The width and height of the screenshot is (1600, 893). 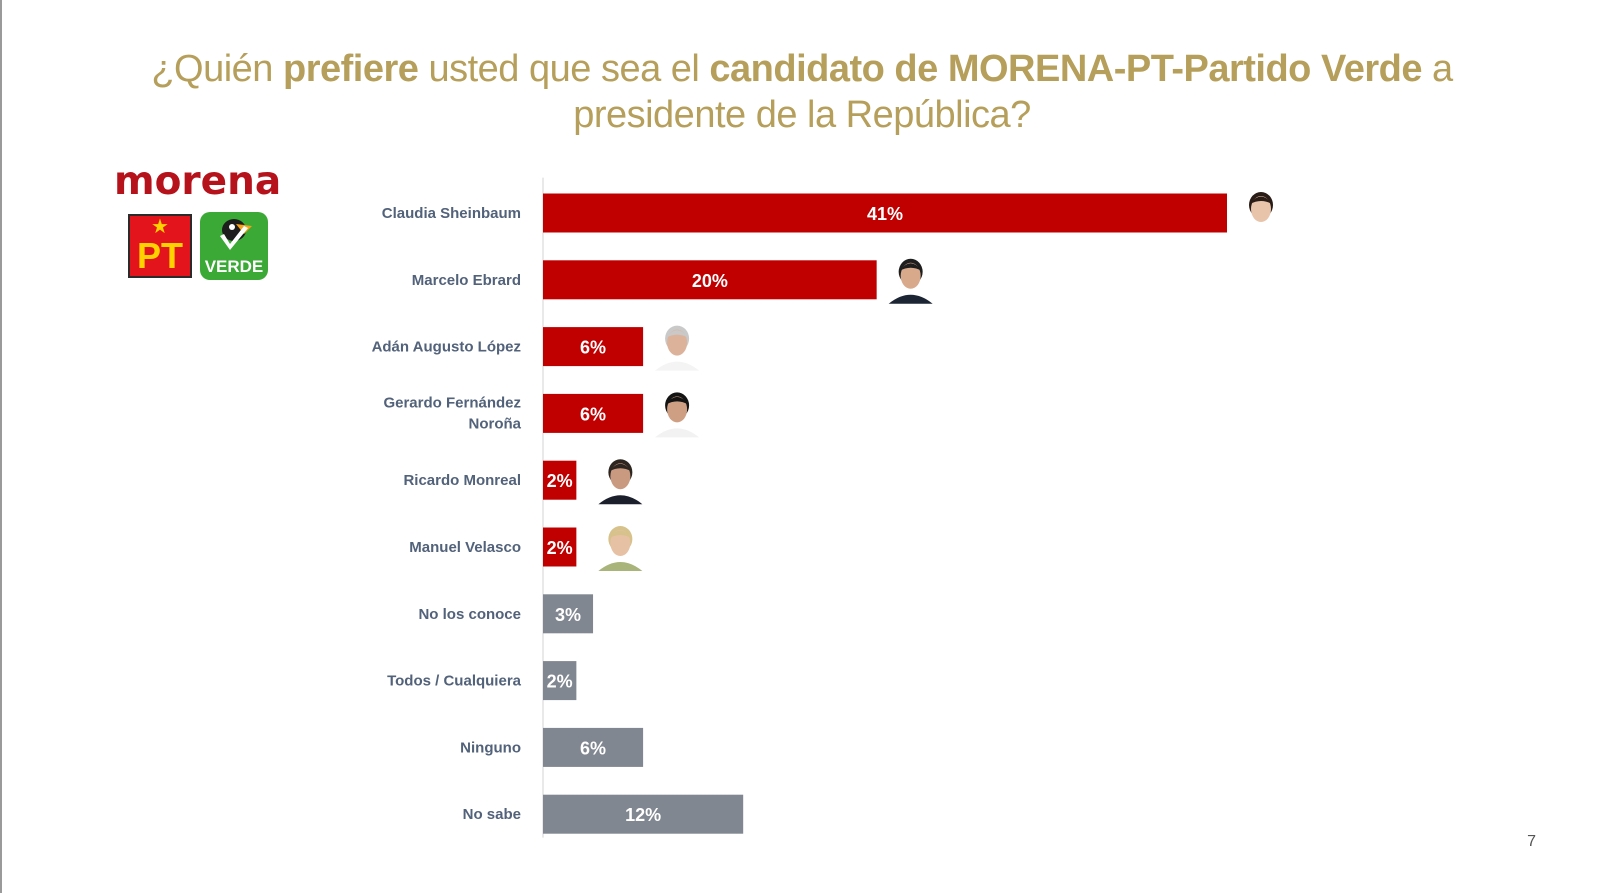 I want to click on title-text-3: a presidente de la República?, so click(x=1013, y=92).